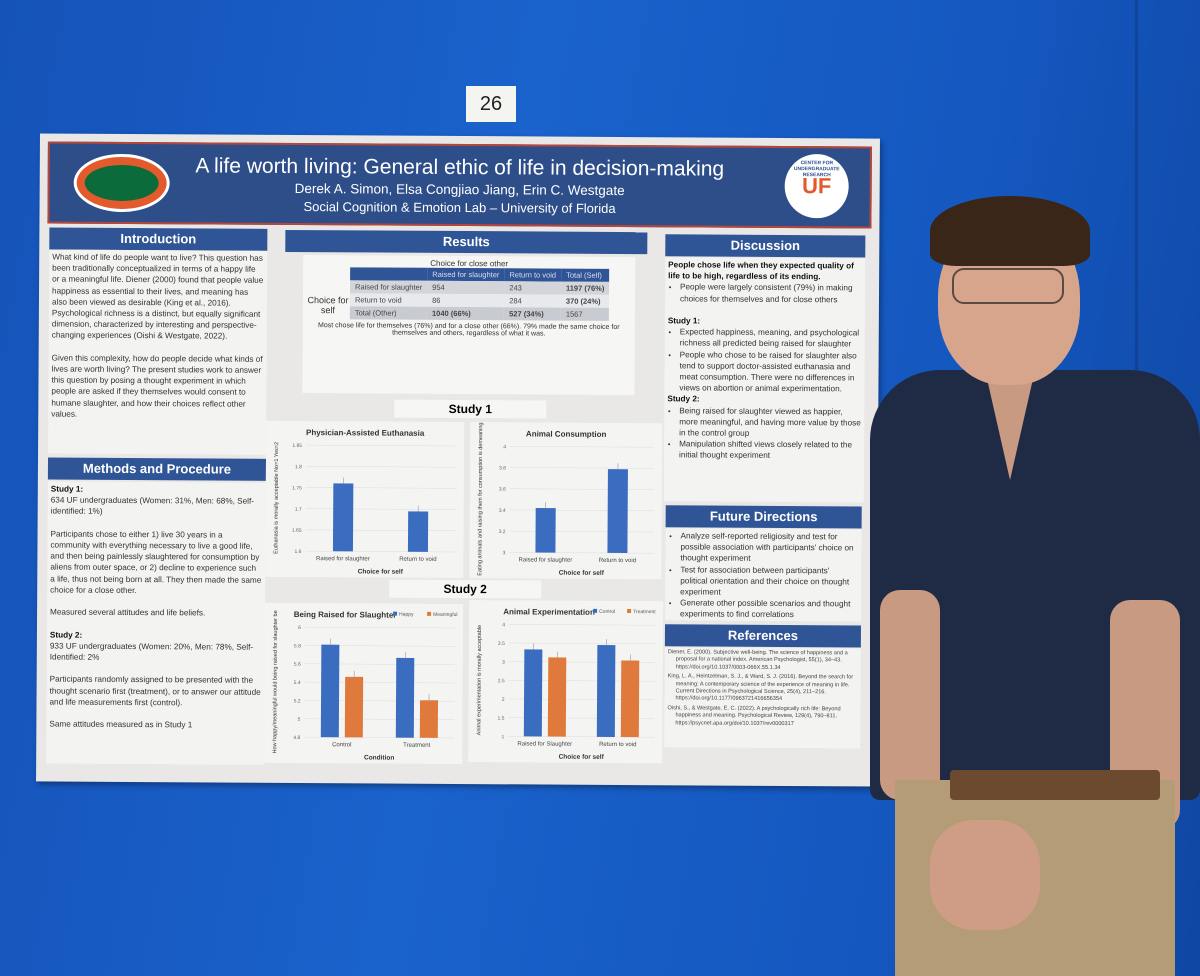  What do you see at coordinates (1010, 231) in the screenshot?
I see `person-hair` at bounding box center [1010, 231].